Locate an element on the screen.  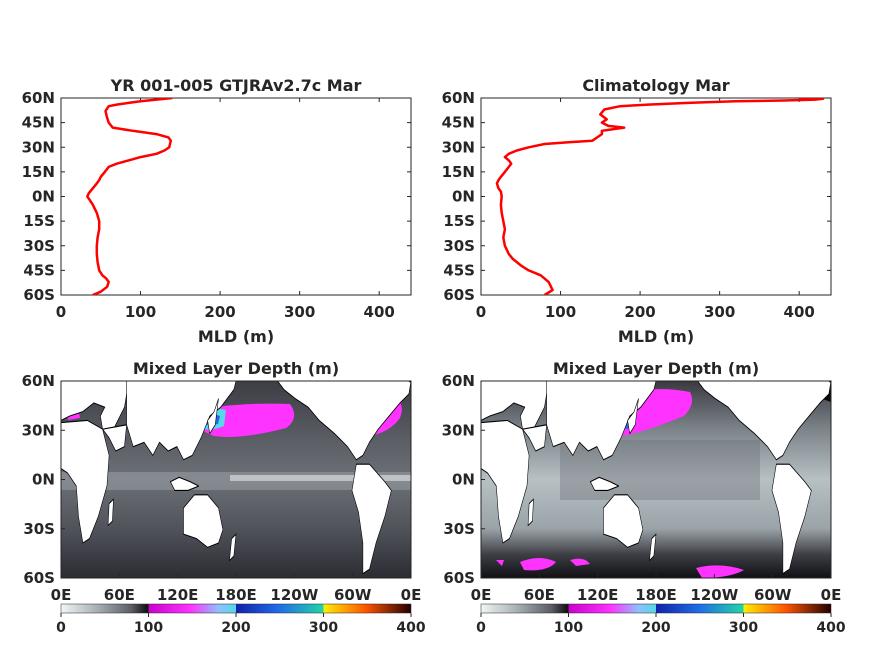
panel-1-xlabel: MLD (m) is located at coordinates (236, 336).